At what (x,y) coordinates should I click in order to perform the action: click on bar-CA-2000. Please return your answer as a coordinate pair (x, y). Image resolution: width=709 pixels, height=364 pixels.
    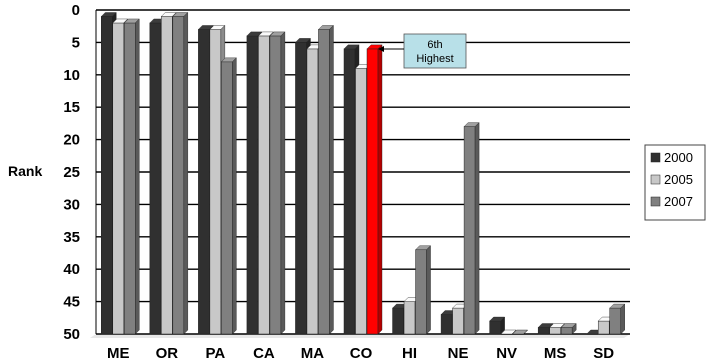
    Looking at the image, I should click on (252, 185).